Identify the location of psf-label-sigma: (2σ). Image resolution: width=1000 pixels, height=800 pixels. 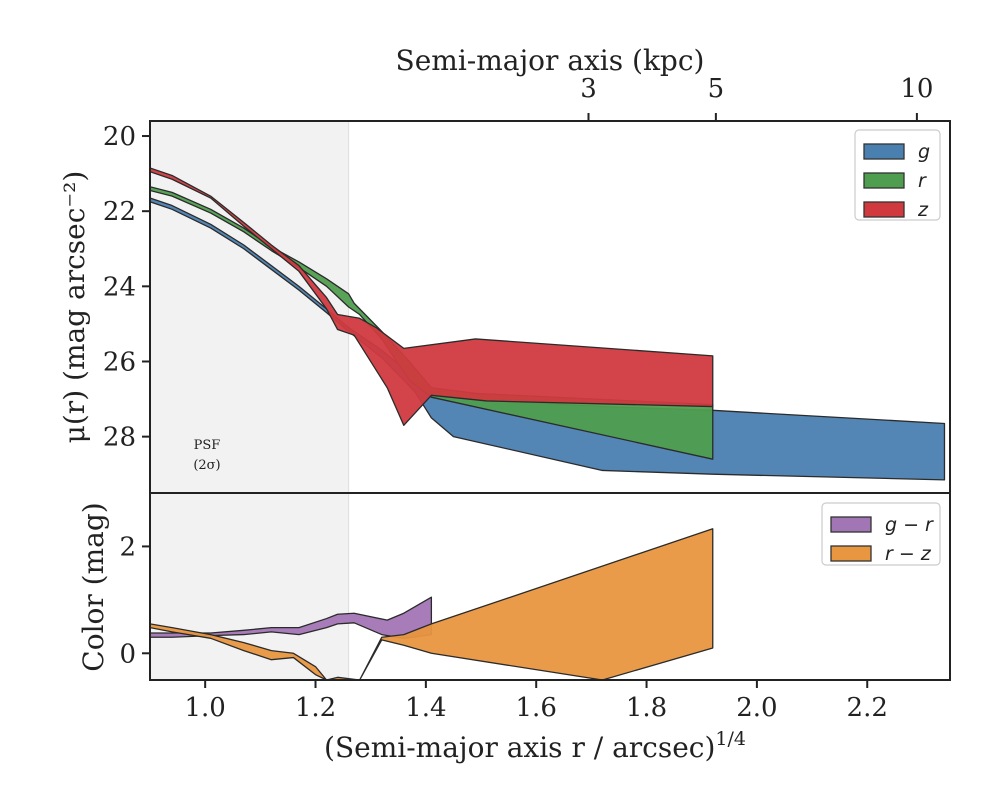
(206, 465).